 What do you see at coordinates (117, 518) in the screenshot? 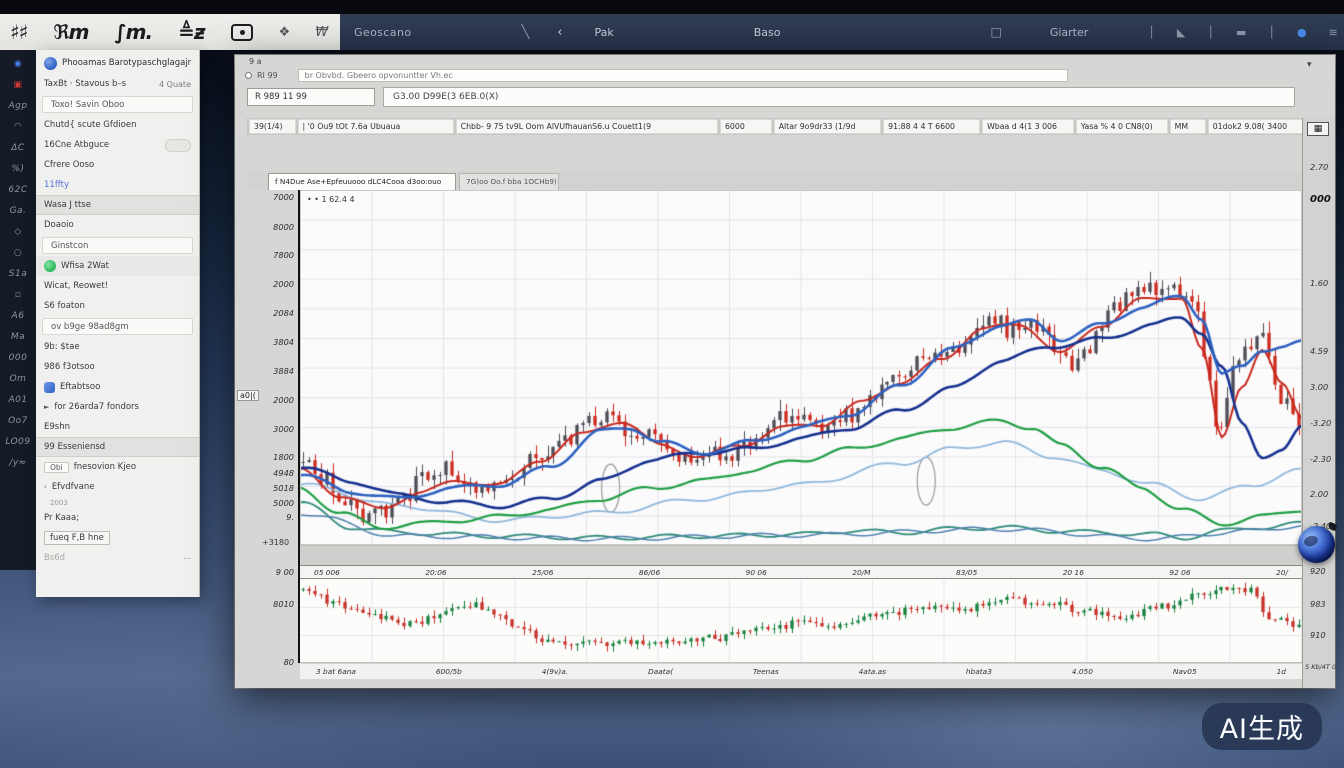
I see `sidebar-item: Pr Kaaa;` at bounding box center [117, 518].